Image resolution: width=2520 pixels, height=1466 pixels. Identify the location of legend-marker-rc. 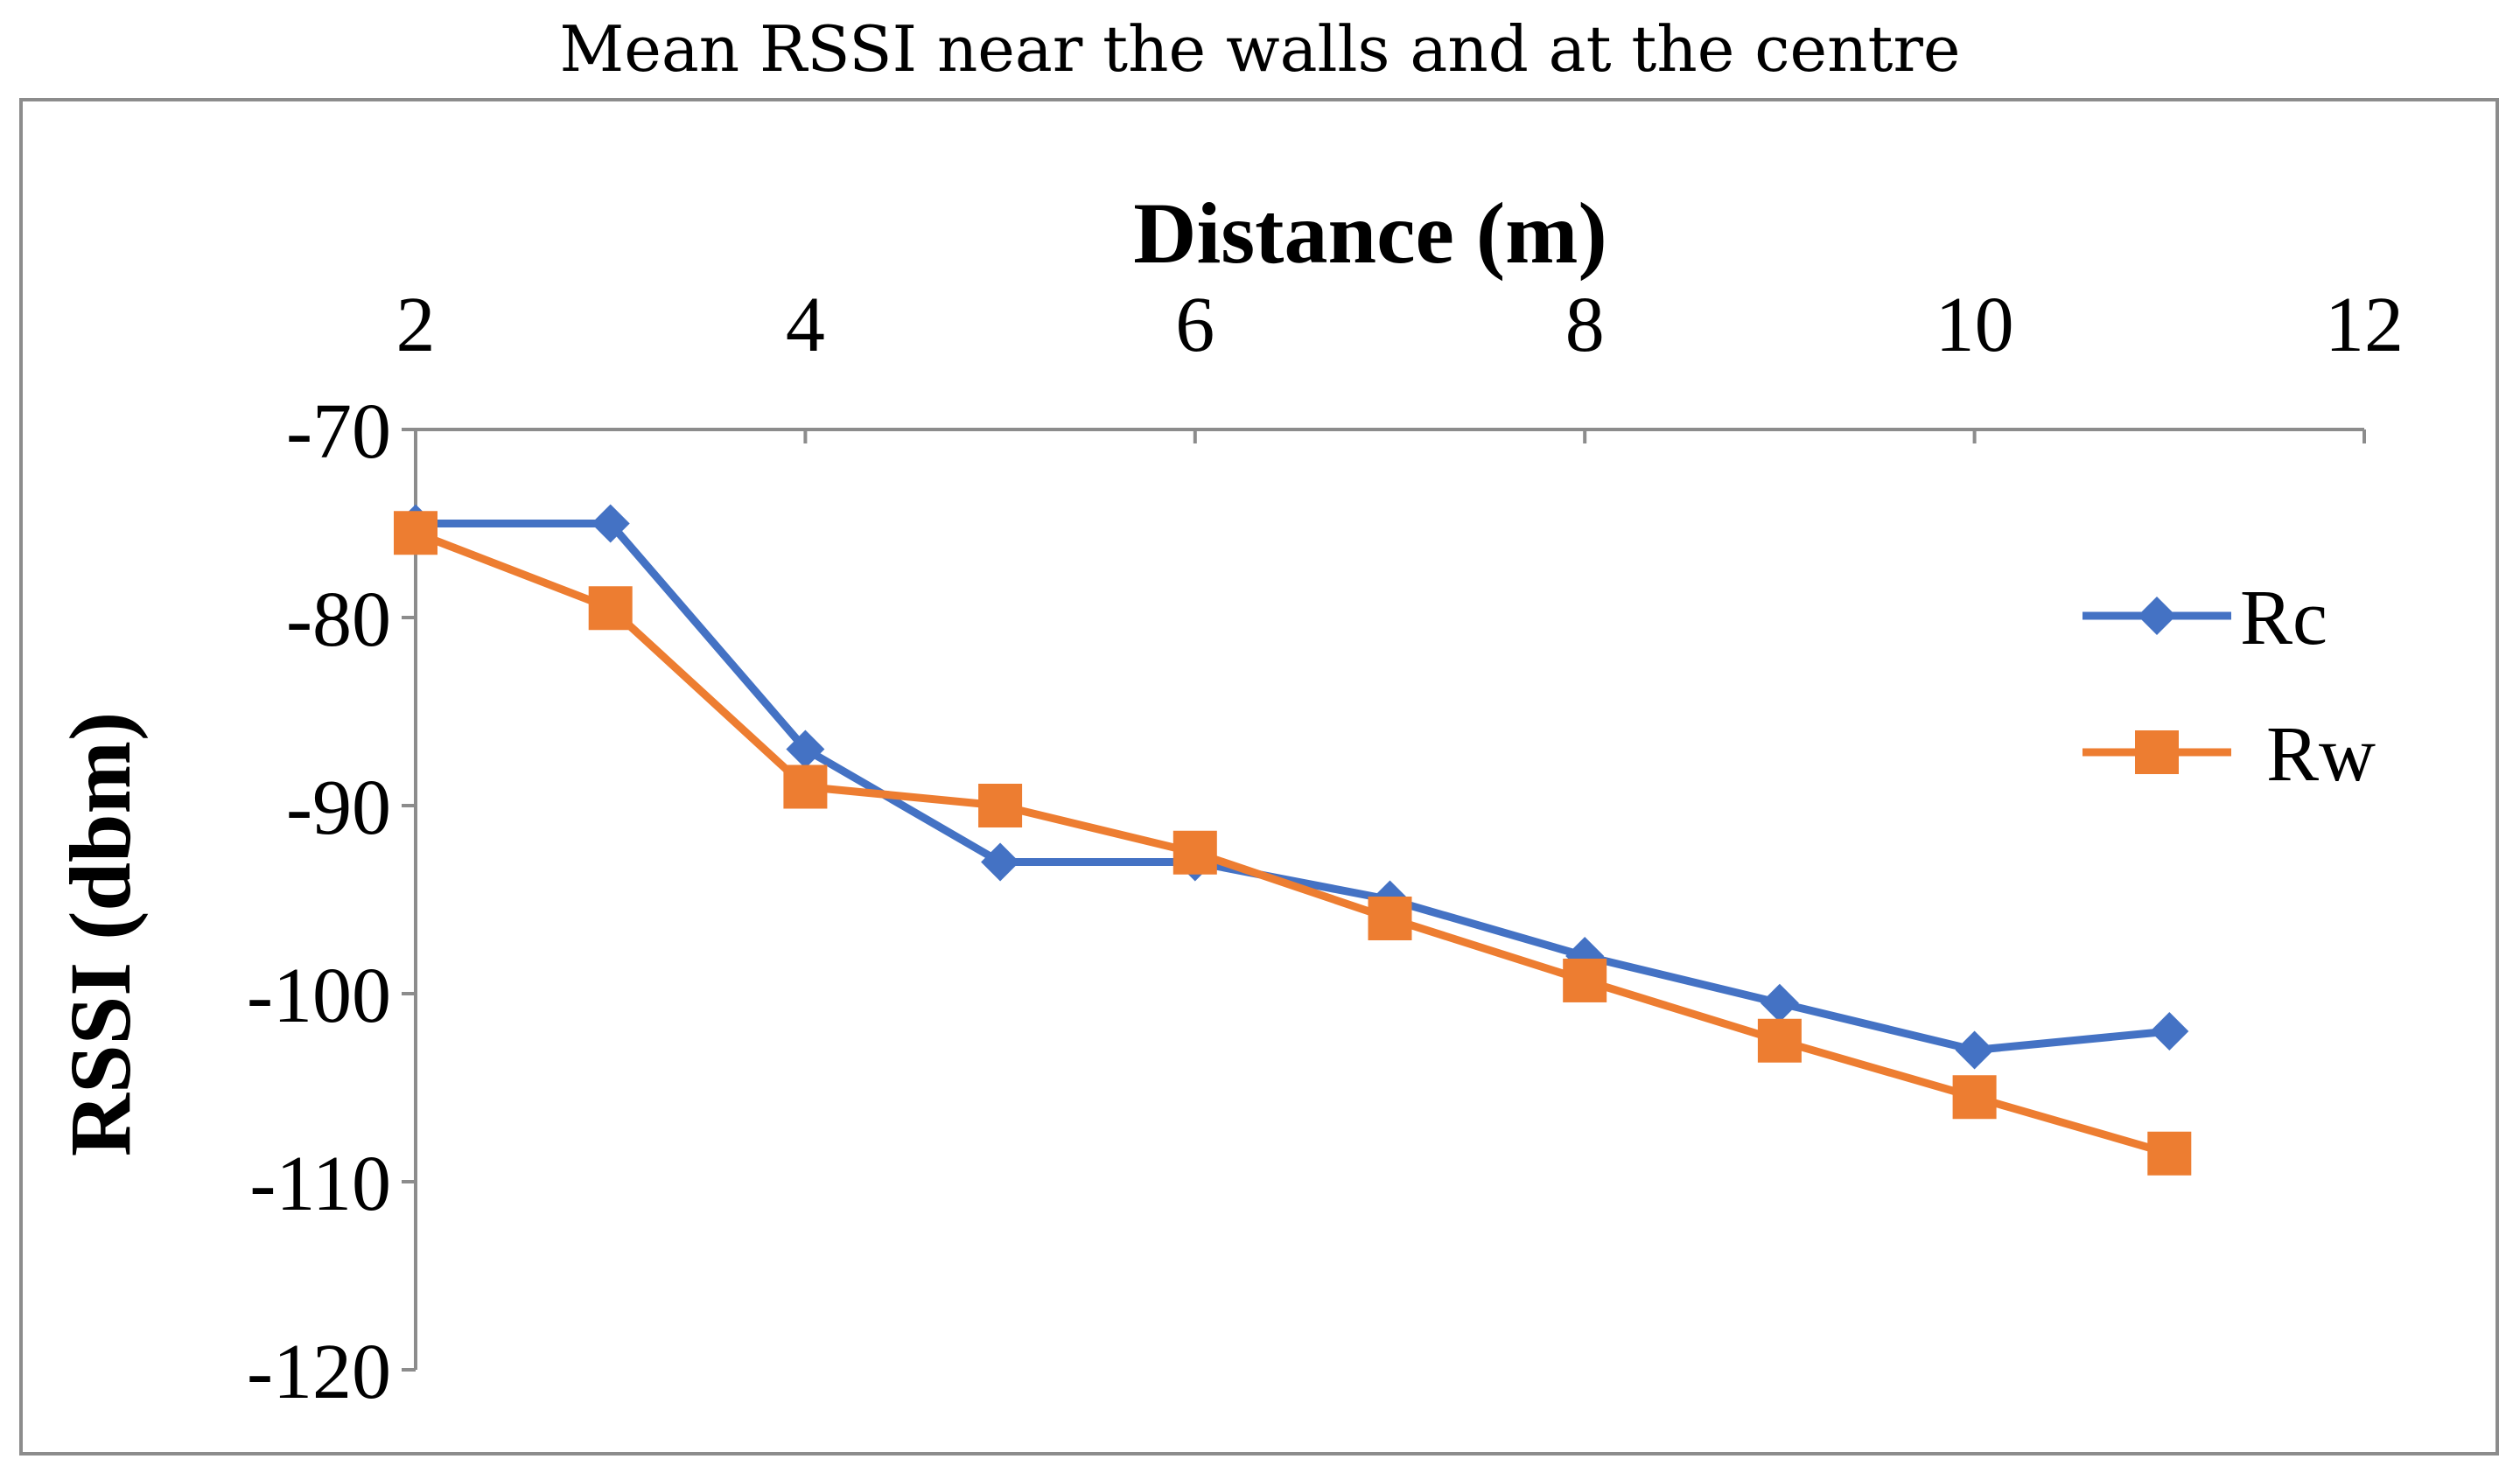
(2157, 616).